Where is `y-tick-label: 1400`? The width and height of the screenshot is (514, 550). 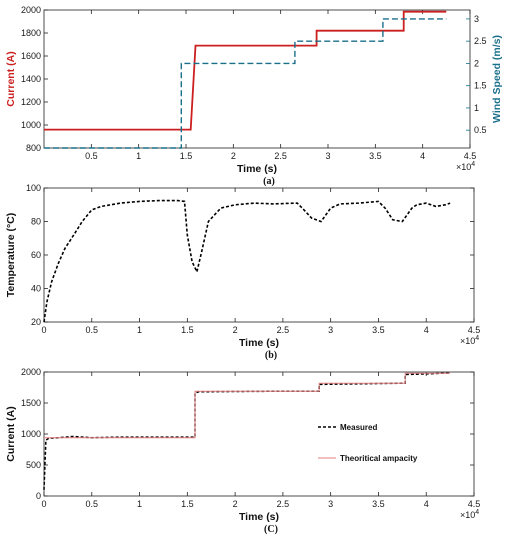
y-tick-label: 1400 is located at coordinates (31, 79).